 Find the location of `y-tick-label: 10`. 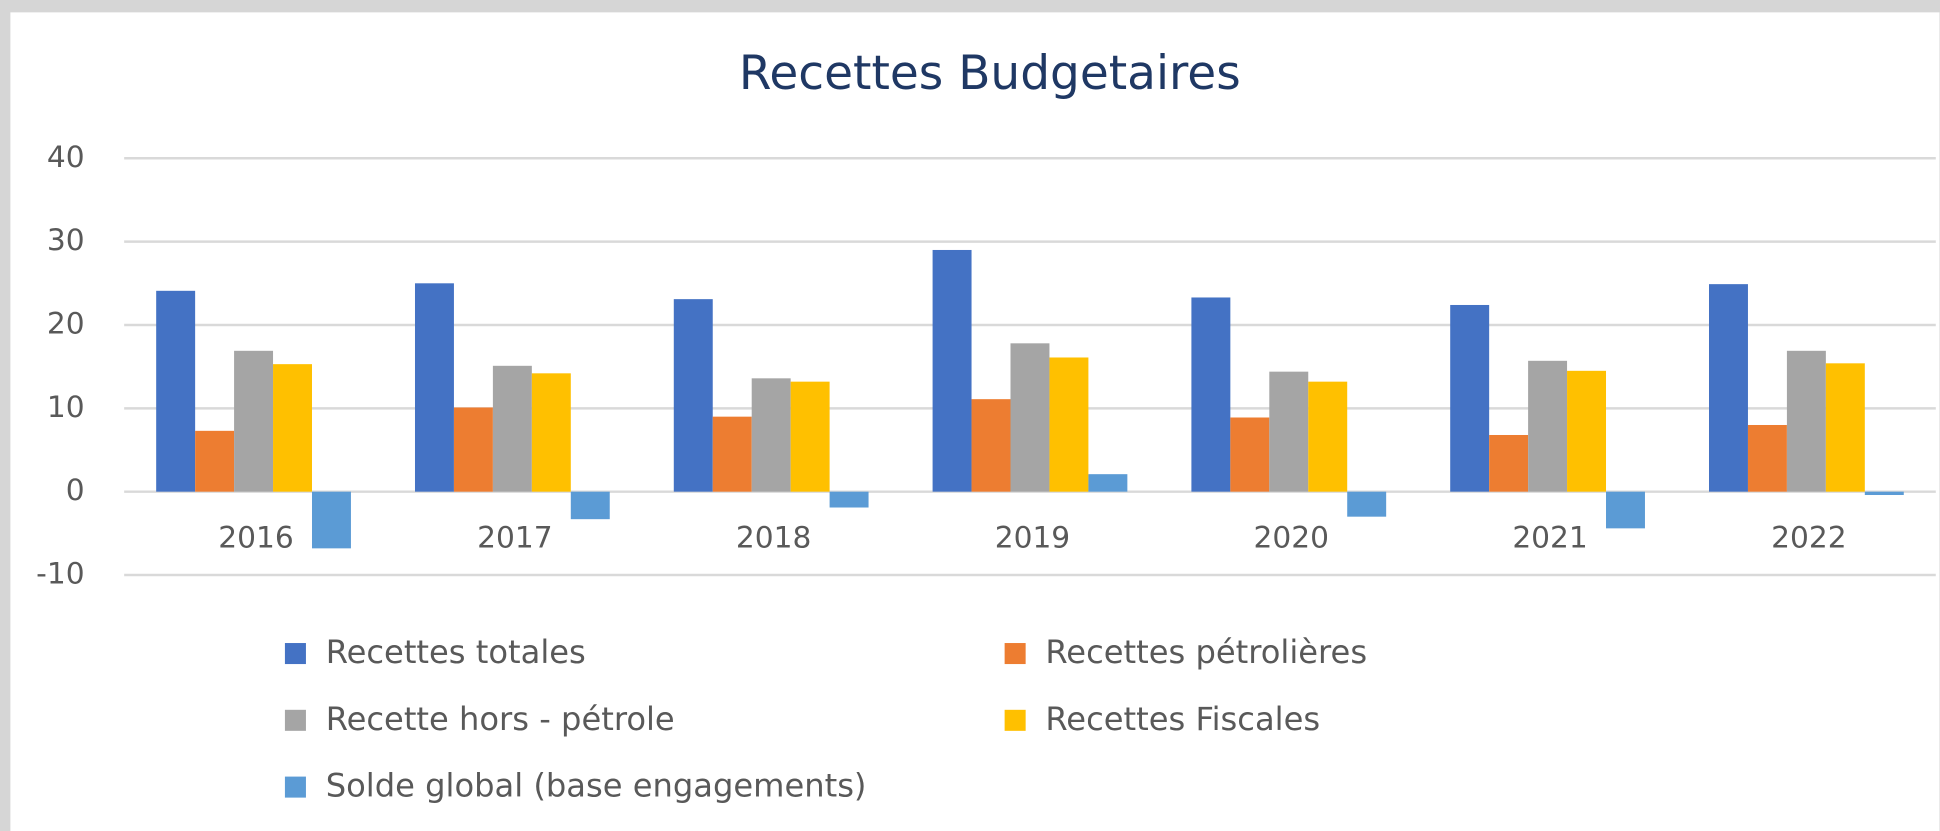

y-tick-label: 10 is located at coordinates (66, 406).